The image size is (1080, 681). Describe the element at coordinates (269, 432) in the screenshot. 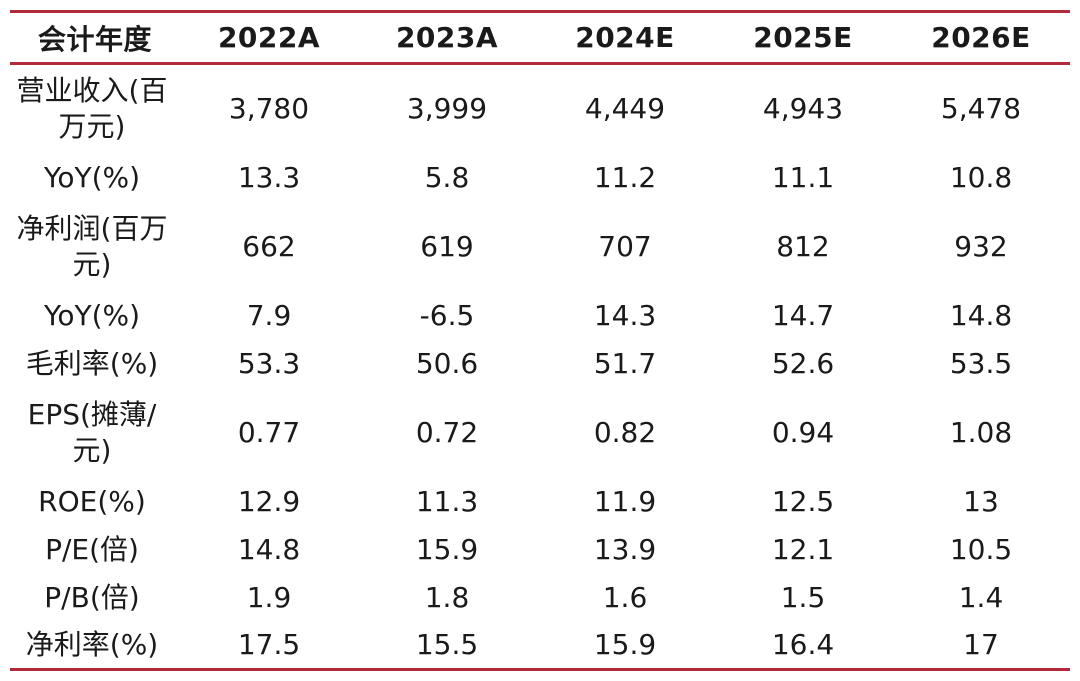

I see `cell-value: 0.77` at that location.